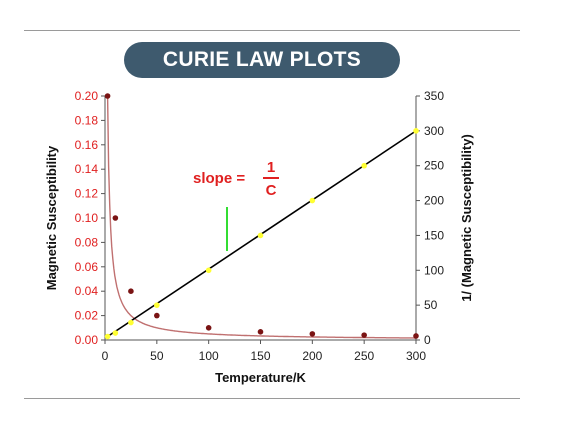 The width and height of the screenshot is (580, 423). Describe the element at coordinates (87, 291) in the screenshot. I see `y-left-tick-label: 0.04` at that location.